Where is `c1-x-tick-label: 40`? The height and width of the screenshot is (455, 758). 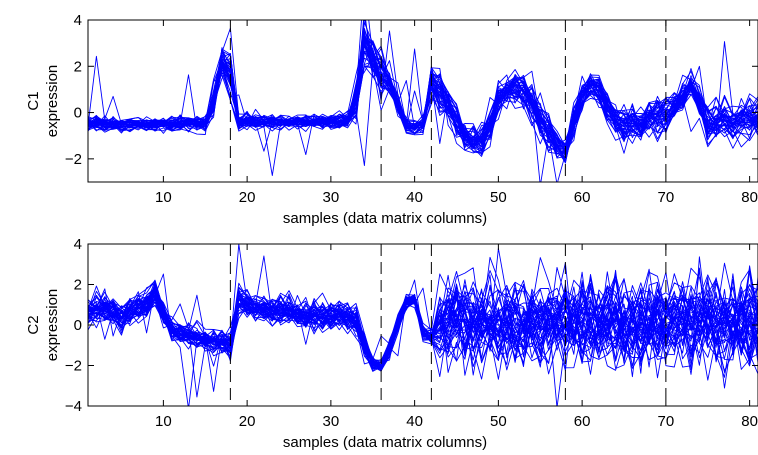
c1-x-tick-label: 40 is located at coordinates (414, 197).